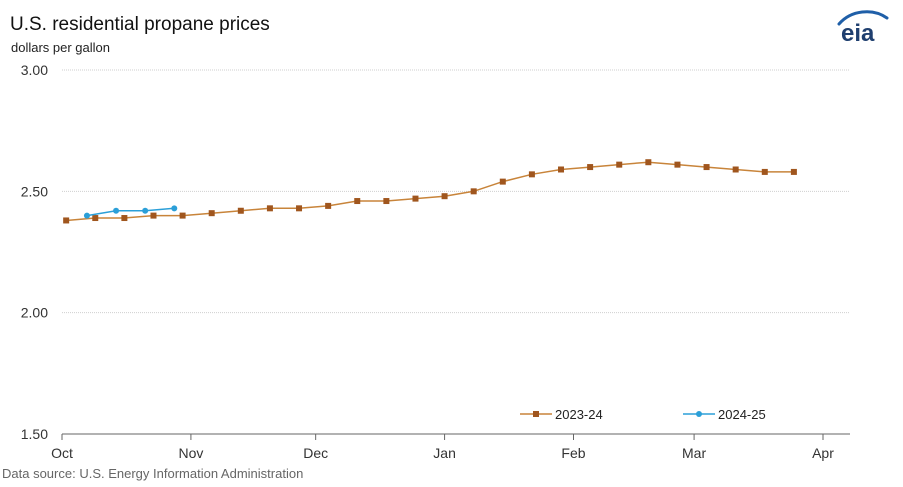  What do you see at coordinates (61, 47) in the screenshot?
I see `chart-subtitle: dollars per gallon` at bounding box center [61, 47].